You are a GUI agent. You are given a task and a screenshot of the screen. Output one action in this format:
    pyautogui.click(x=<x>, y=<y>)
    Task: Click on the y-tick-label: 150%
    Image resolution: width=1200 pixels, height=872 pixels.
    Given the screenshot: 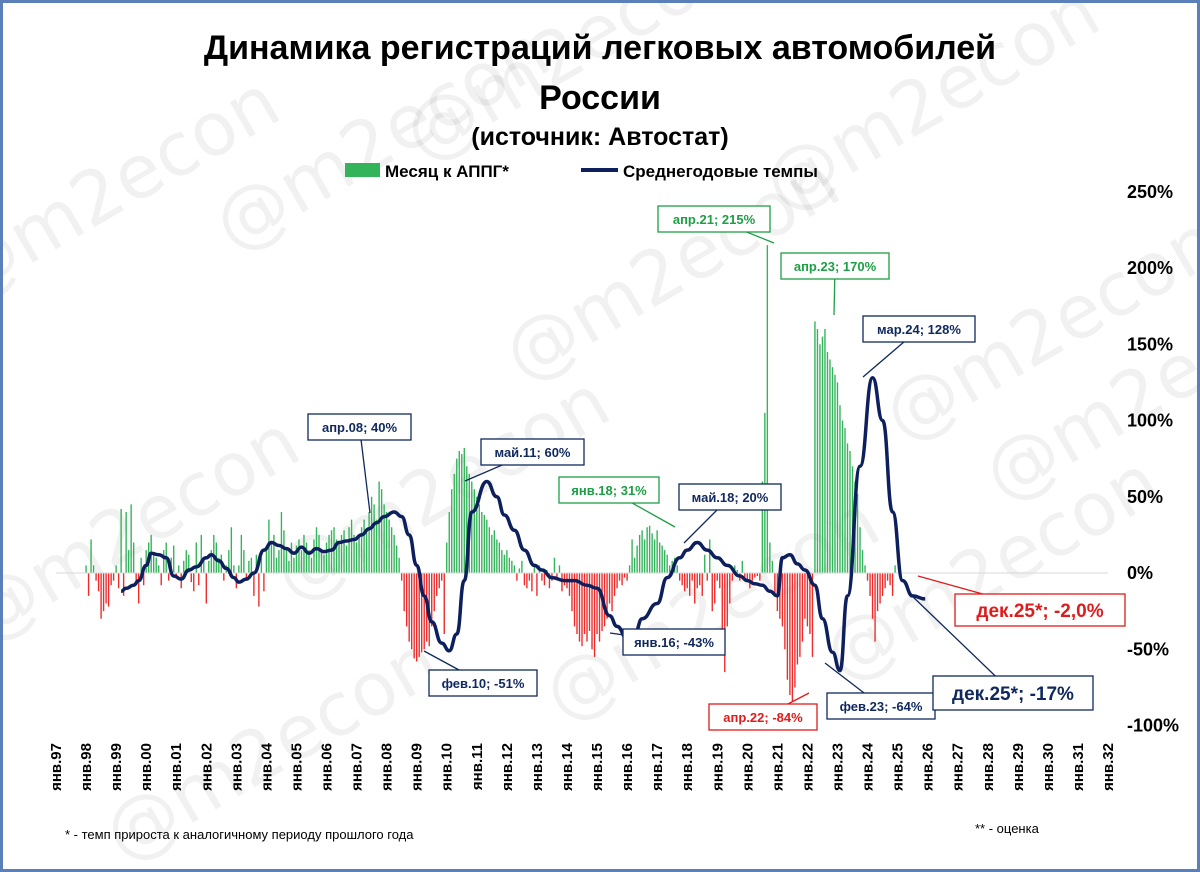 What is the action you would take?
    pyautogui.click(x=1150, y=344)
    